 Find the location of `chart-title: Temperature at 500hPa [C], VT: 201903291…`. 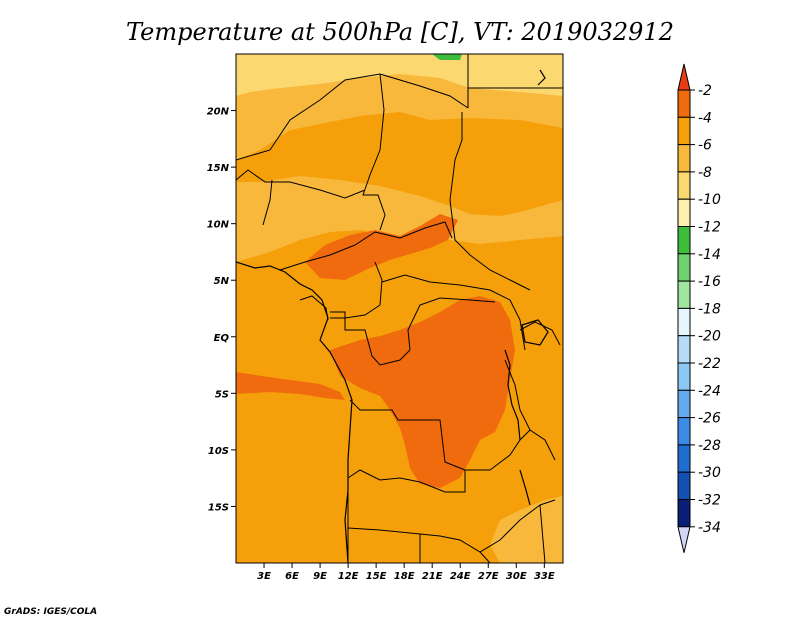

chart-title: Temperature at 500hPa [C], VT: 201903291… is located at coordinates (400, 32).